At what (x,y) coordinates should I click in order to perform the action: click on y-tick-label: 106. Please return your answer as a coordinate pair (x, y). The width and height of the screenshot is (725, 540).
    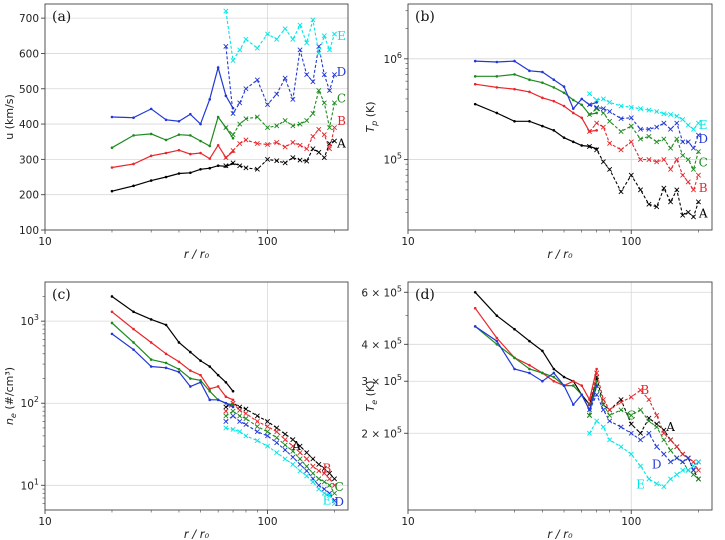
    Looking at the image, I should click on (393, 58).